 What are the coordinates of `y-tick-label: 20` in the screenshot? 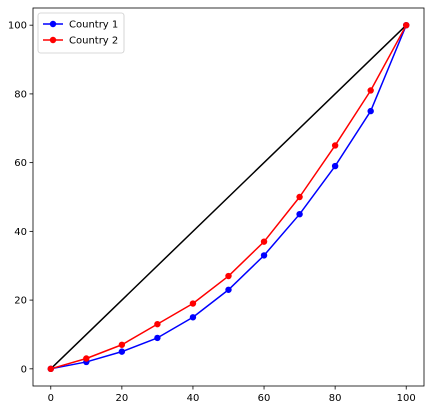 It's located at (20, 301).